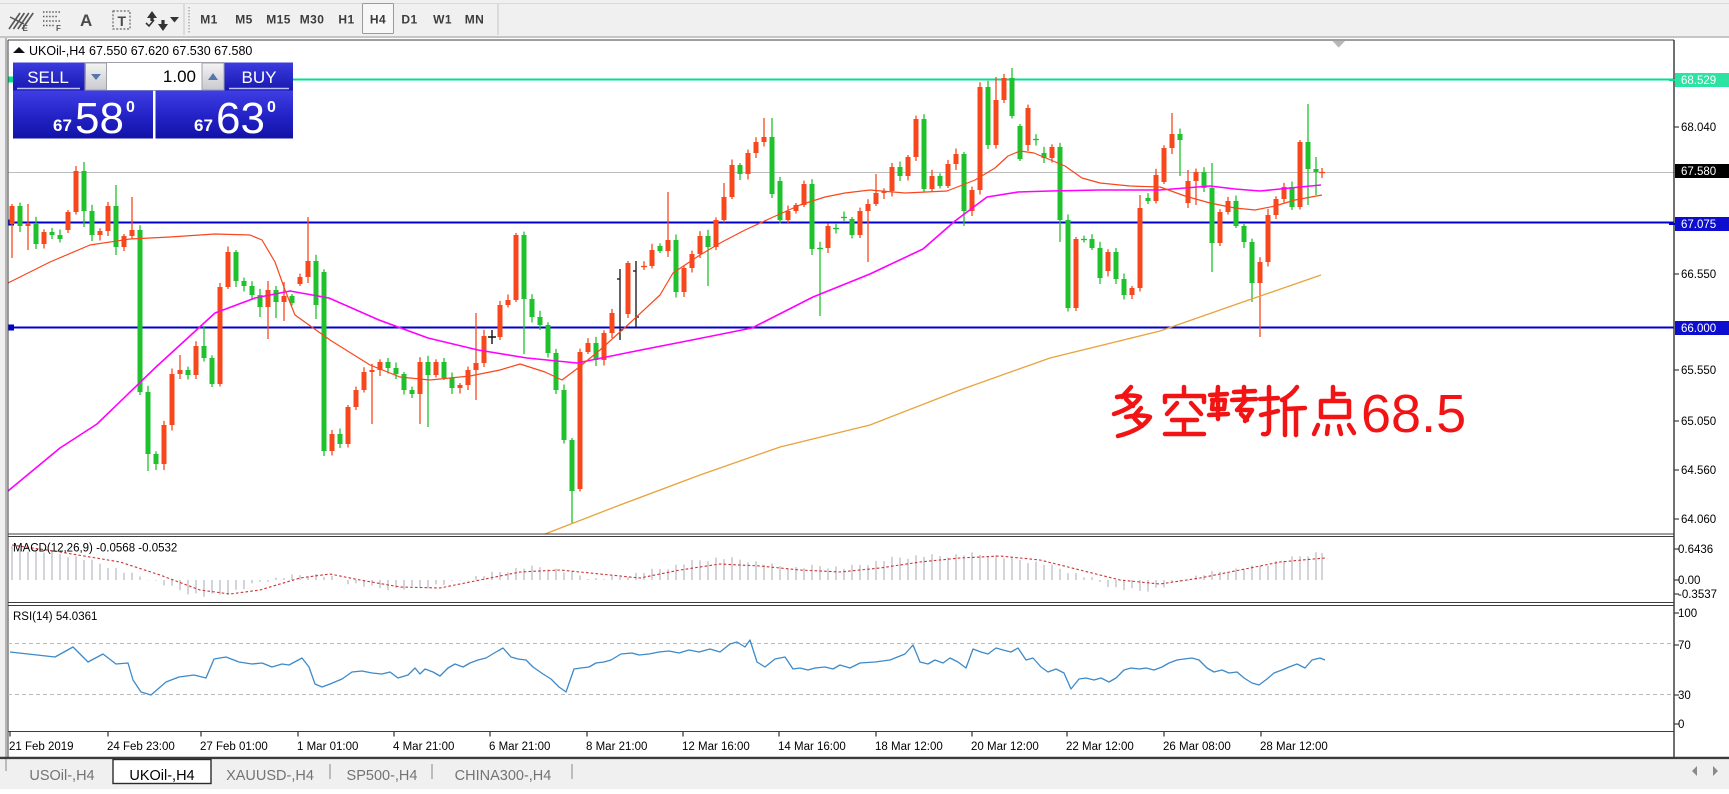 The height and width of the screenshot is (794, 1729). What do you see at coordinates (716, 747) in the screenshot?
I see `svg-text: 12 Mar 16:00` at bounding box center [716, 747].